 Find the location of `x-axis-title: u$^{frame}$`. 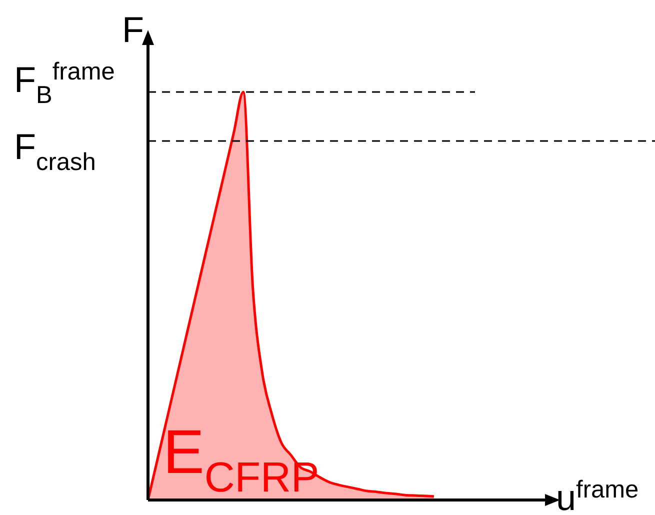

x-axis-title: u$^{frame}$ is located at coordinates (597, 495).